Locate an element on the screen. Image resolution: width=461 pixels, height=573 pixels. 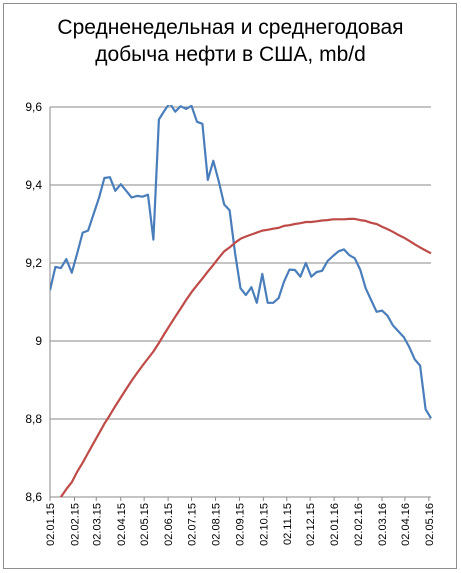
y-tick-label: 9,2 is located at coordinates (33, 263).